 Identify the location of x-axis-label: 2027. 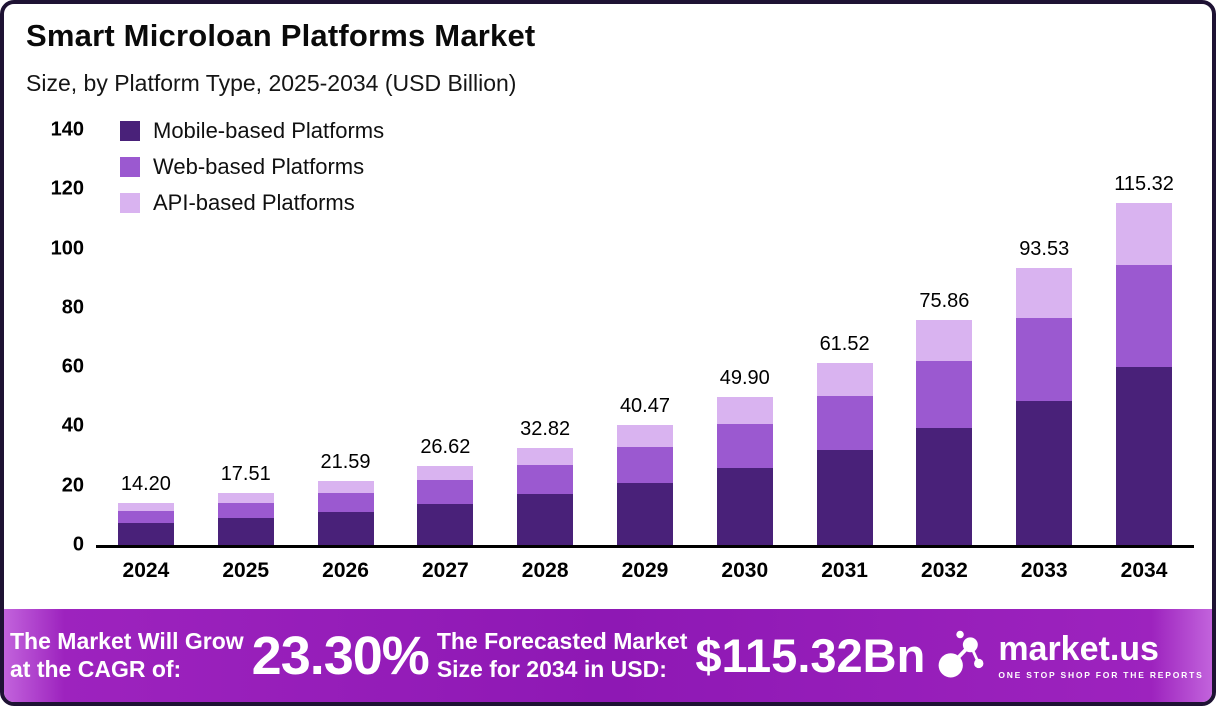
(445, 570).